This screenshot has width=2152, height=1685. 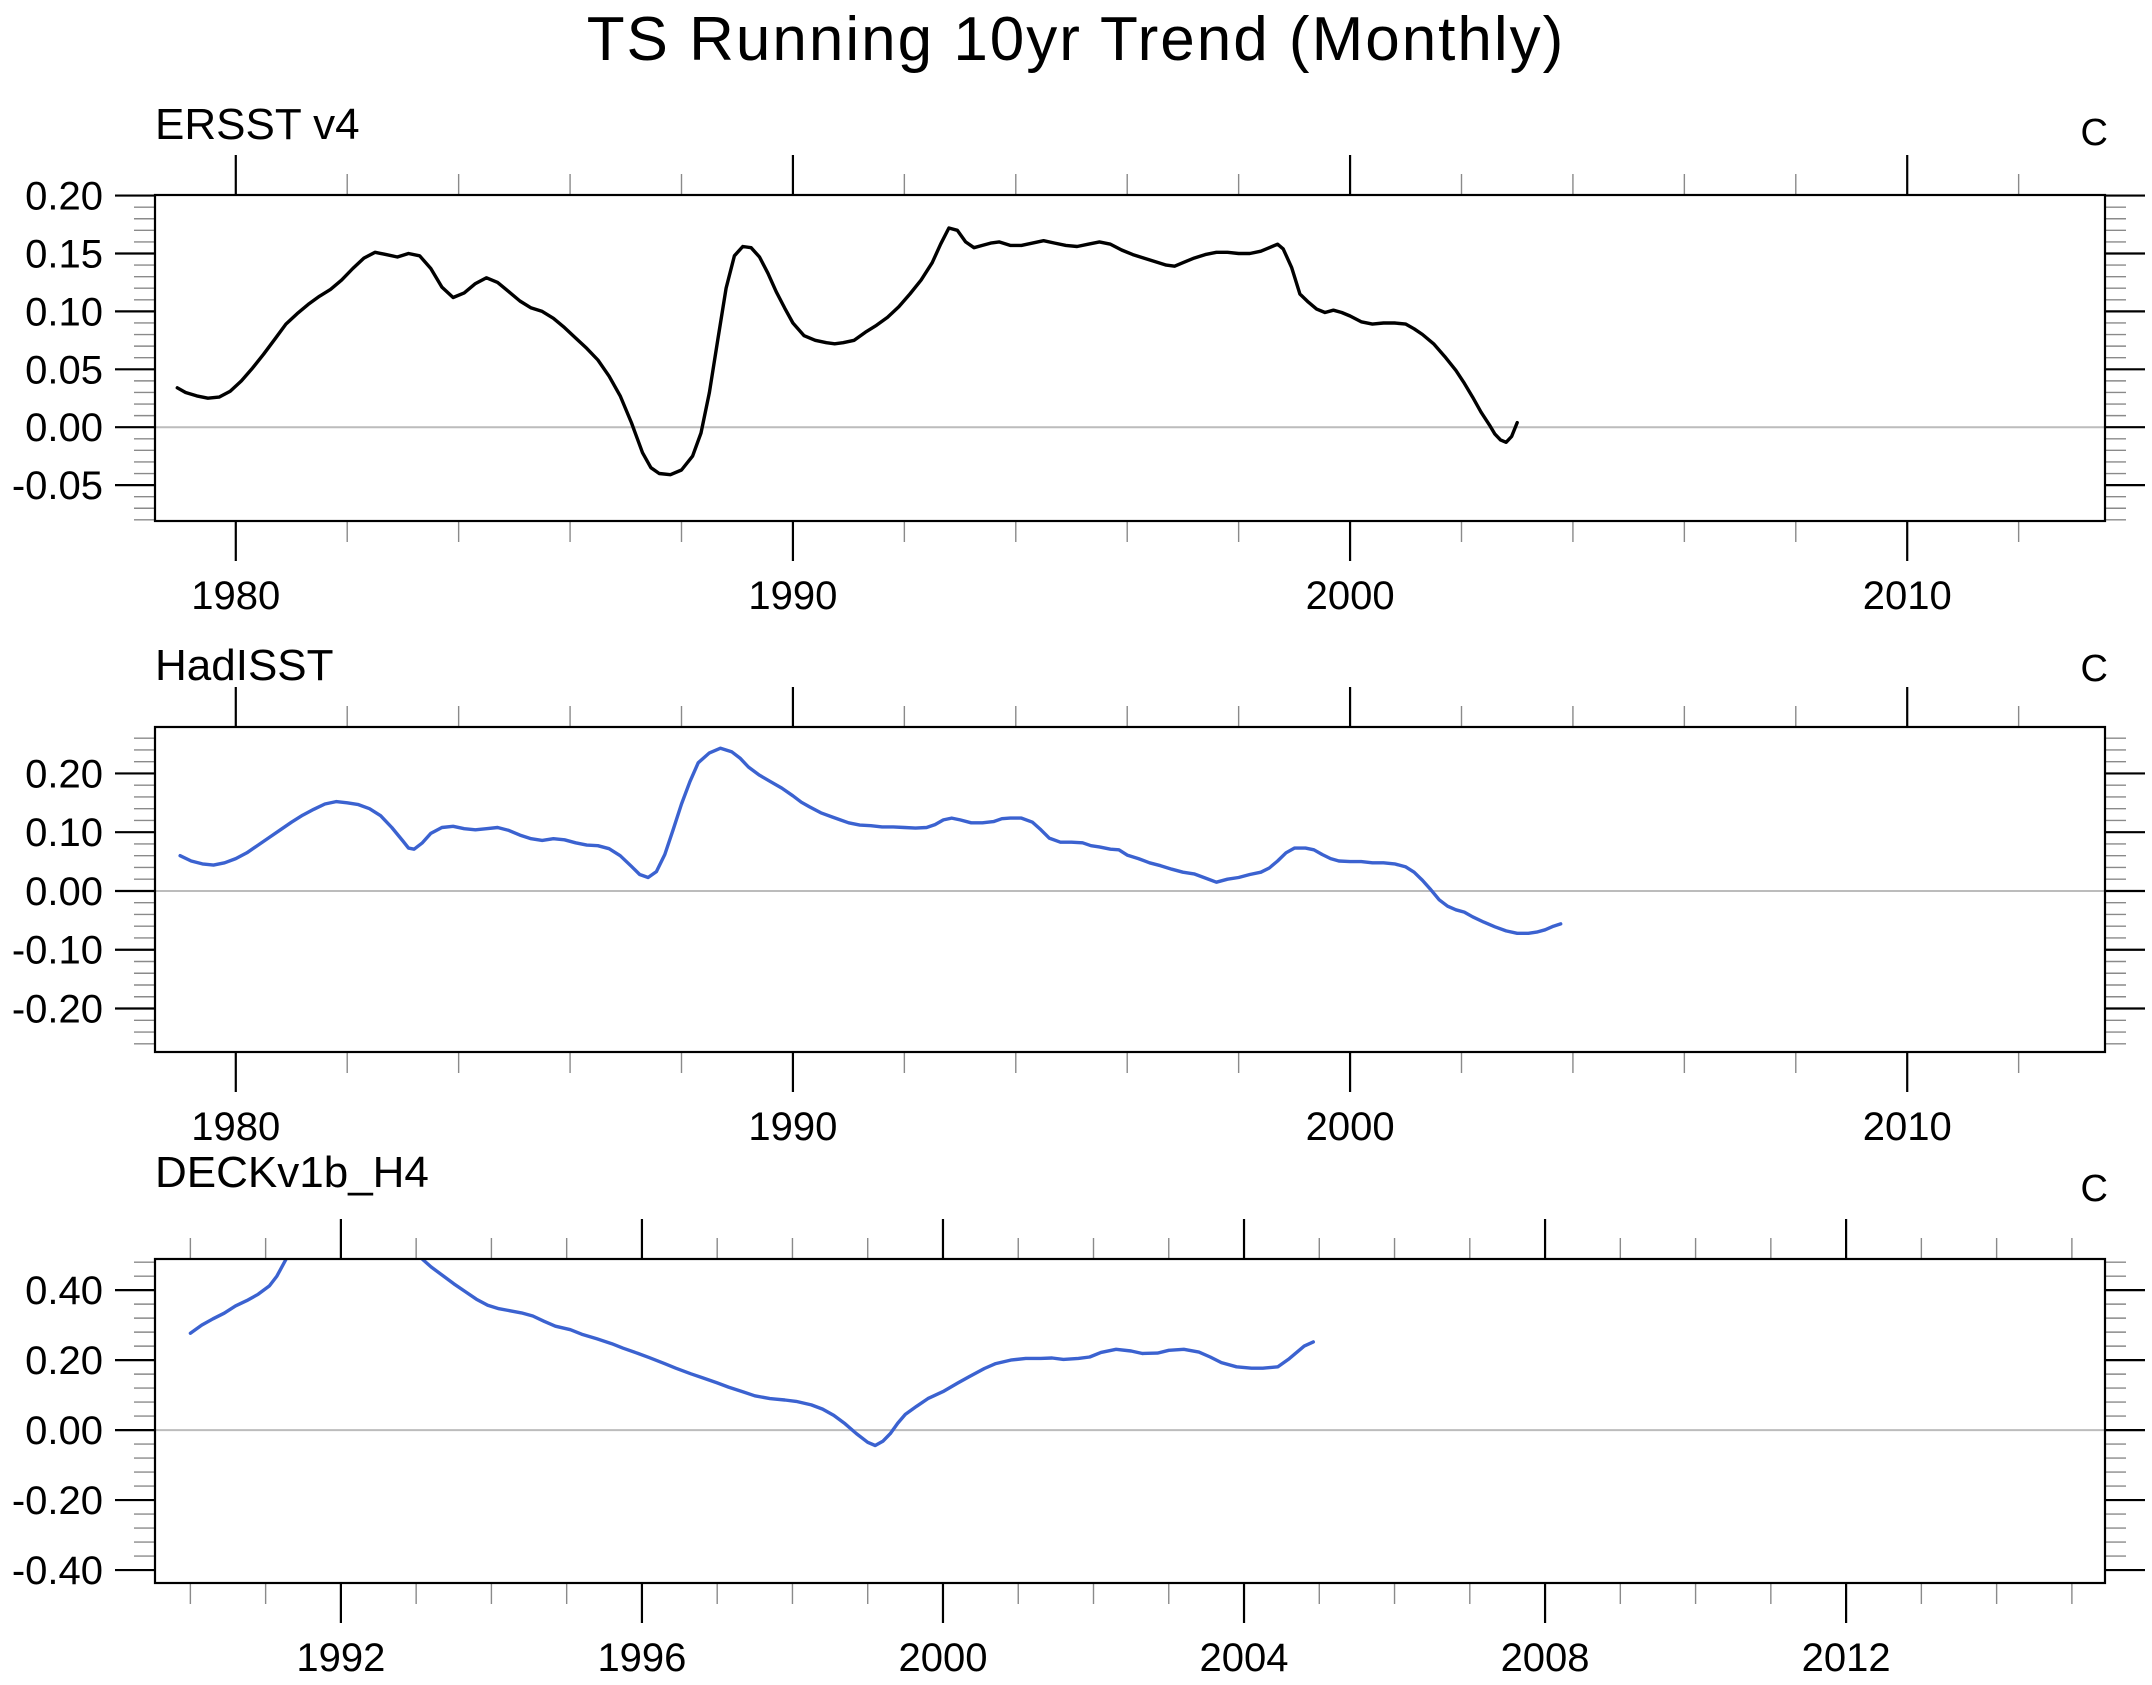 I want to click on units-label-celsius-panel3: C, so click(x=2094, y=1189).